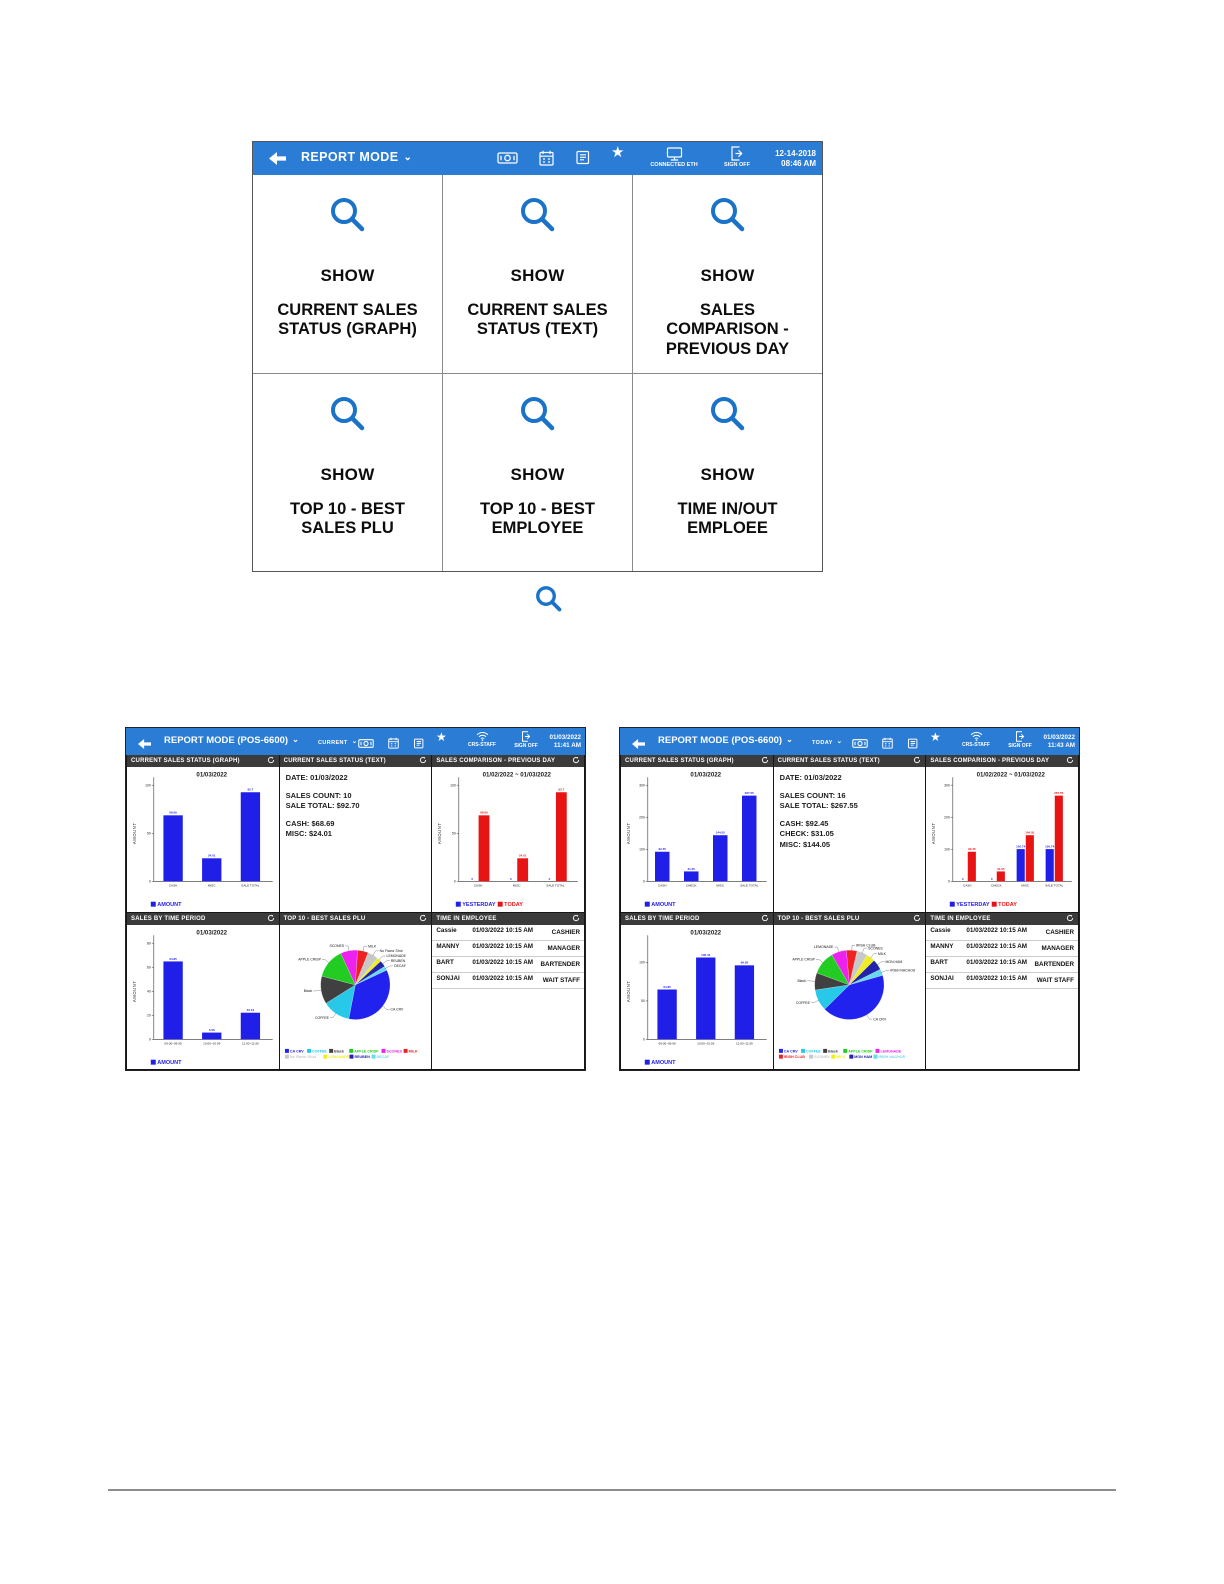 The width and height of the screenshot is (1224, 1584). Describe the element at coordinates (212, 885) in the screenshot. I see `svg-text: MISC` at that location.